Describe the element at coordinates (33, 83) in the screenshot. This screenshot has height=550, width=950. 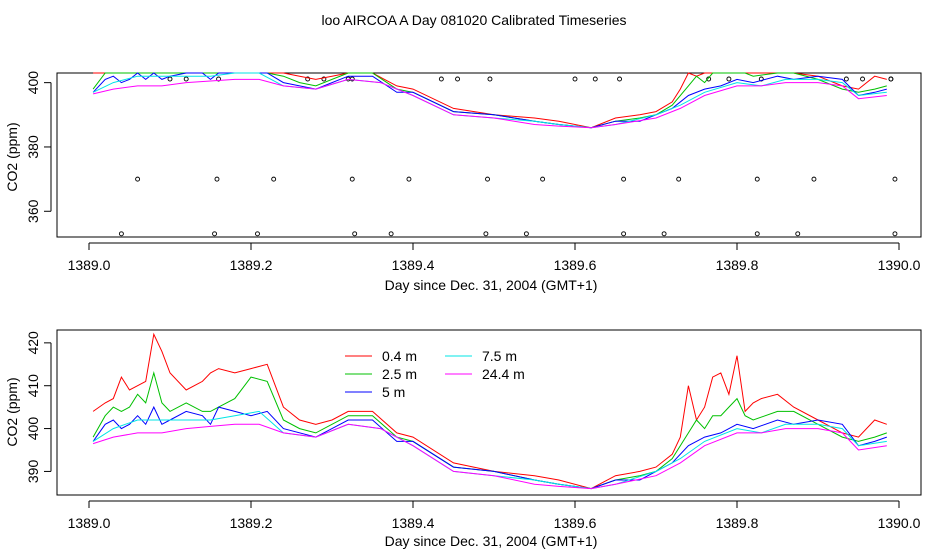
I see `top-y-tick-label: 400` at that location.